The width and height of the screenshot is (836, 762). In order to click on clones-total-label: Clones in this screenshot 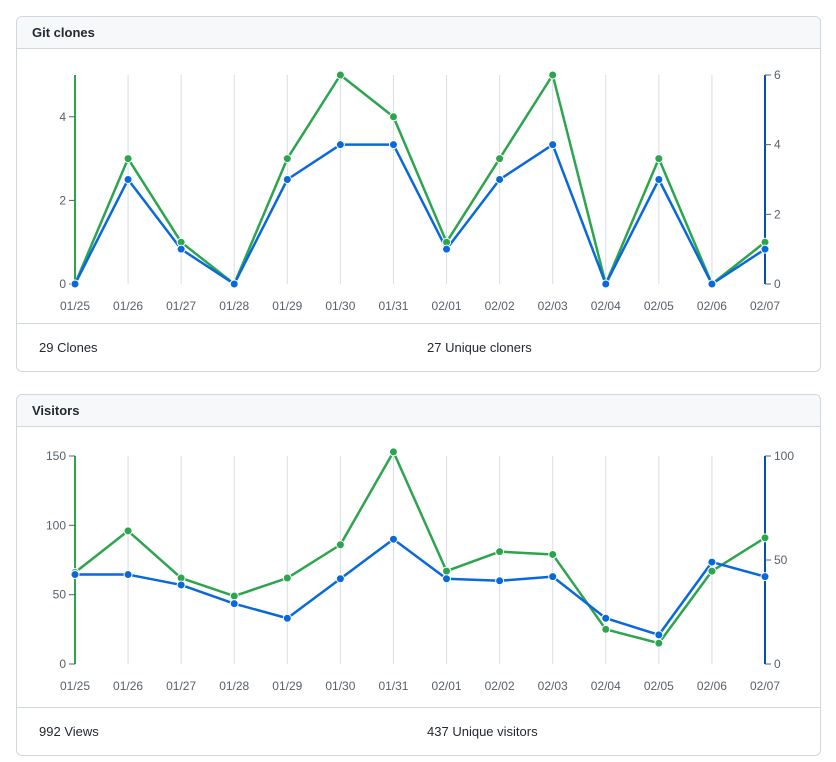, I will do `click(77, 347)`.